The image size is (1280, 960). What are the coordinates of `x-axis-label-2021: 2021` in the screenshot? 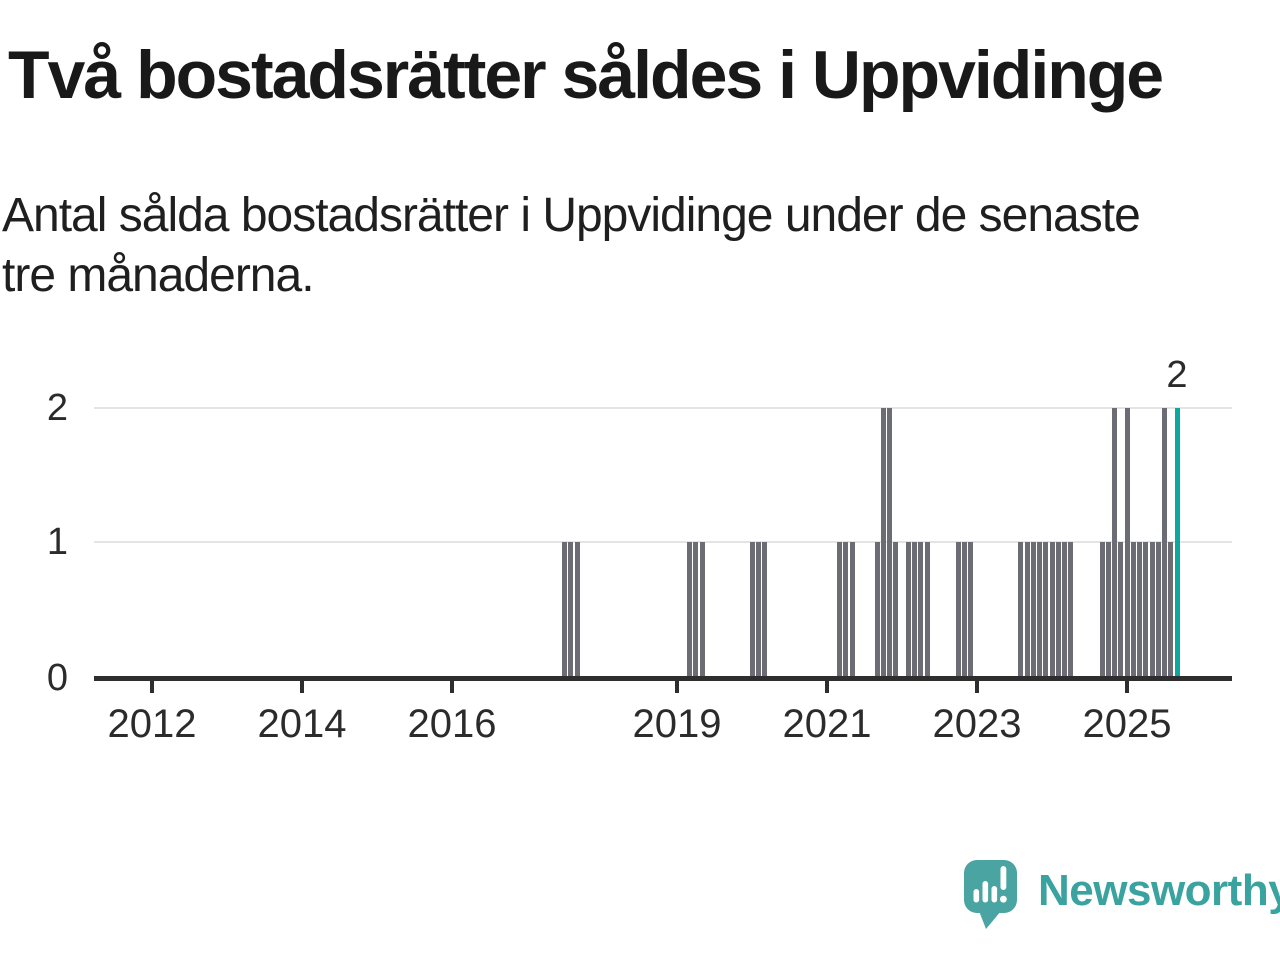 It's located at (827, 724).